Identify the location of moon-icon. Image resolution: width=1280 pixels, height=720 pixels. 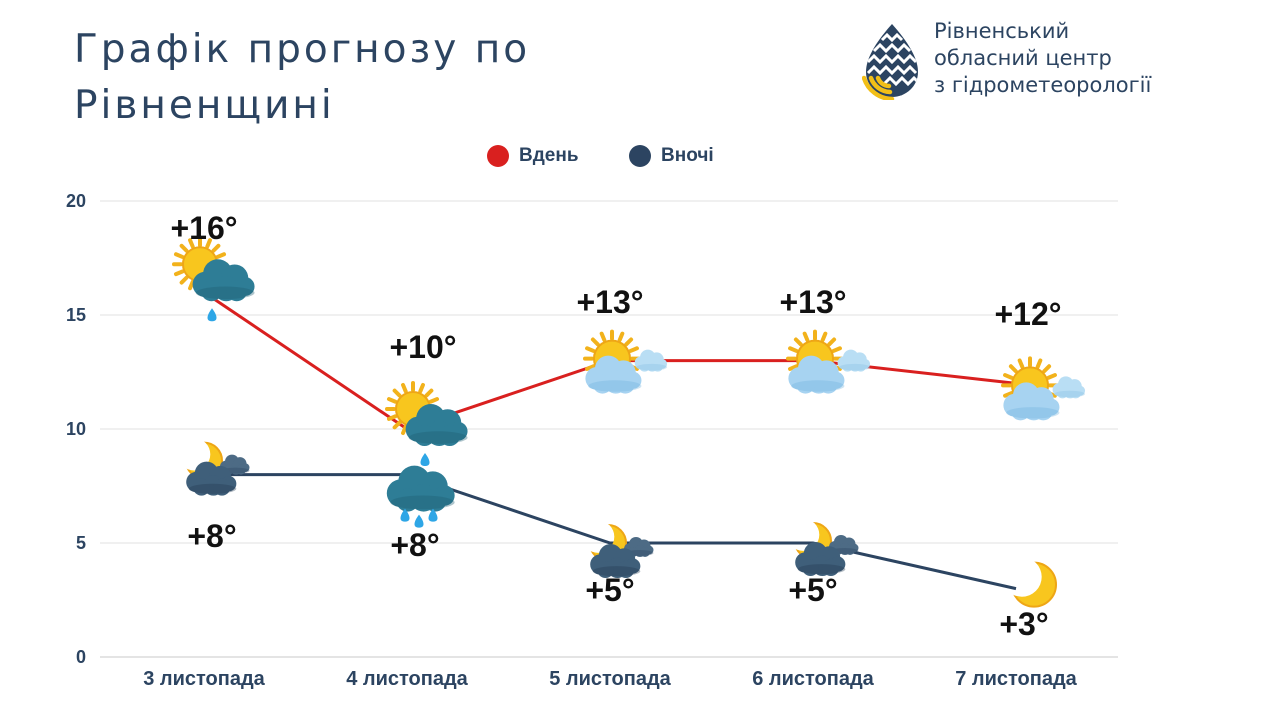
(1034, 584).